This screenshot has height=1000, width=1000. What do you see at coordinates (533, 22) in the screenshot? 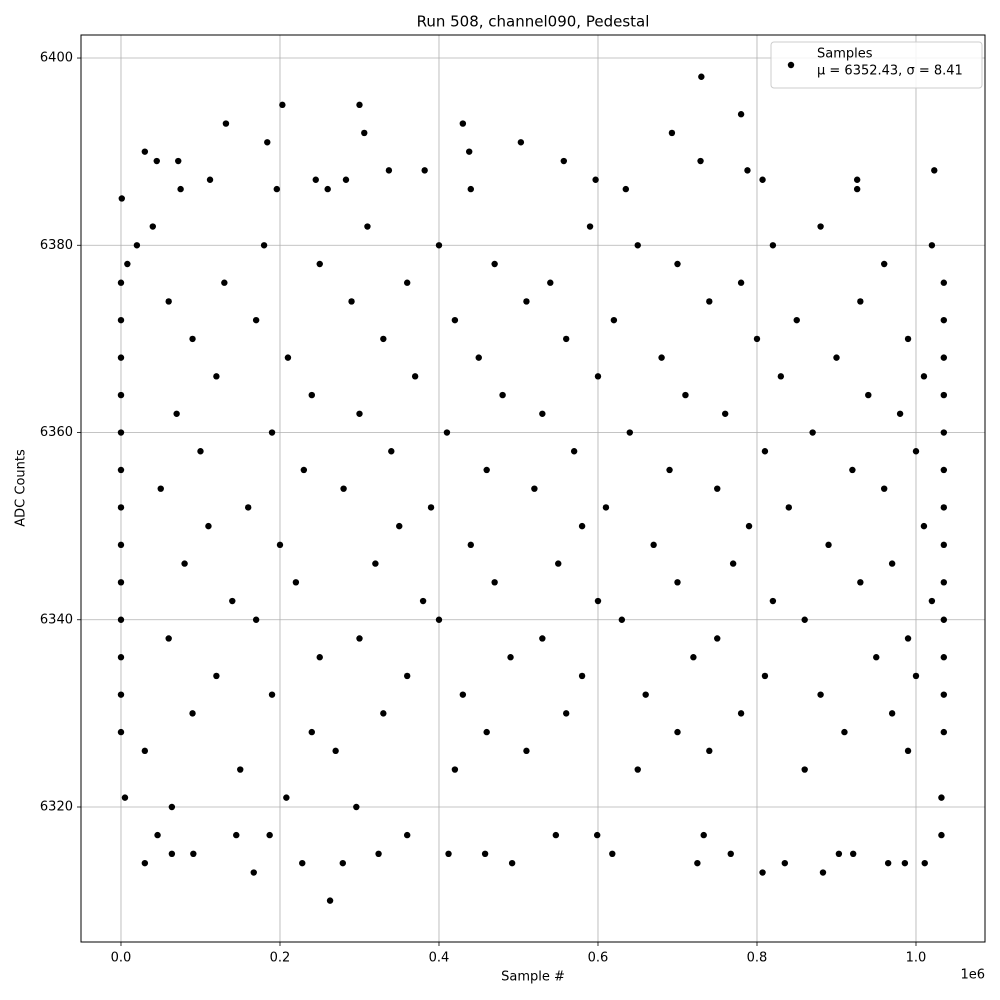
I see `chart-title: Run 508, channel090, Pedestal` at bounding box center [533, 22].